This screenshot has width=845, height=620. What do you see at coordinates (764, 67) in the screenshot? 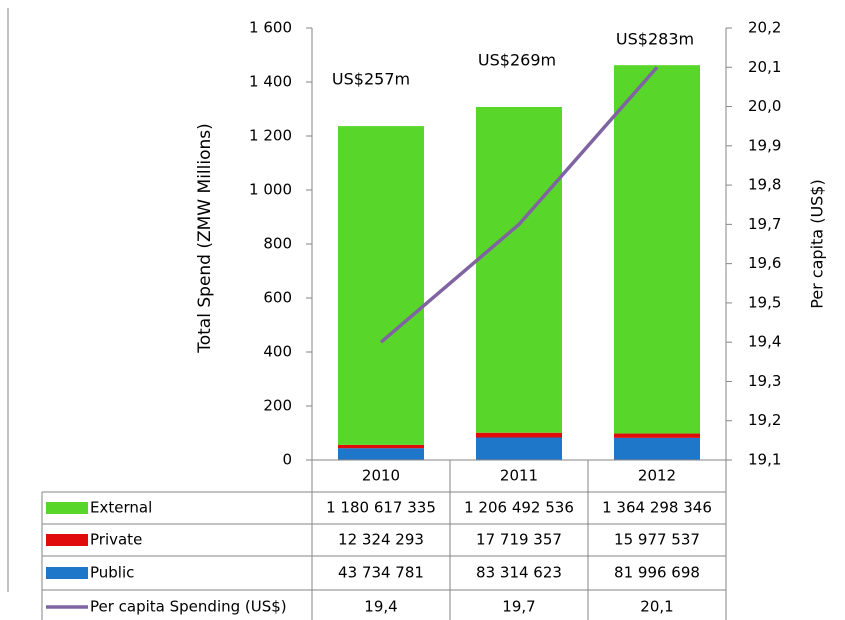
I see `y2-tick-label: 20,1` at bounding box center [764, 67].